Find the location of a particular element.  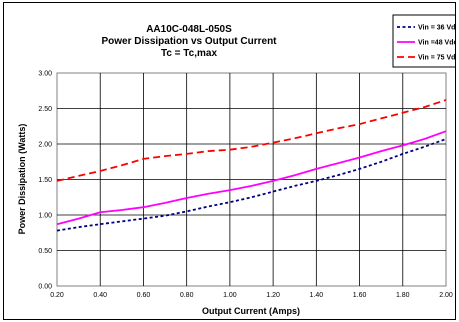

x-tick-labels: 0.20 0.40 0.60 0.80 1.00 1.20 1.40 1.60 1.80 2.00 is located at coordinates (251, 295).